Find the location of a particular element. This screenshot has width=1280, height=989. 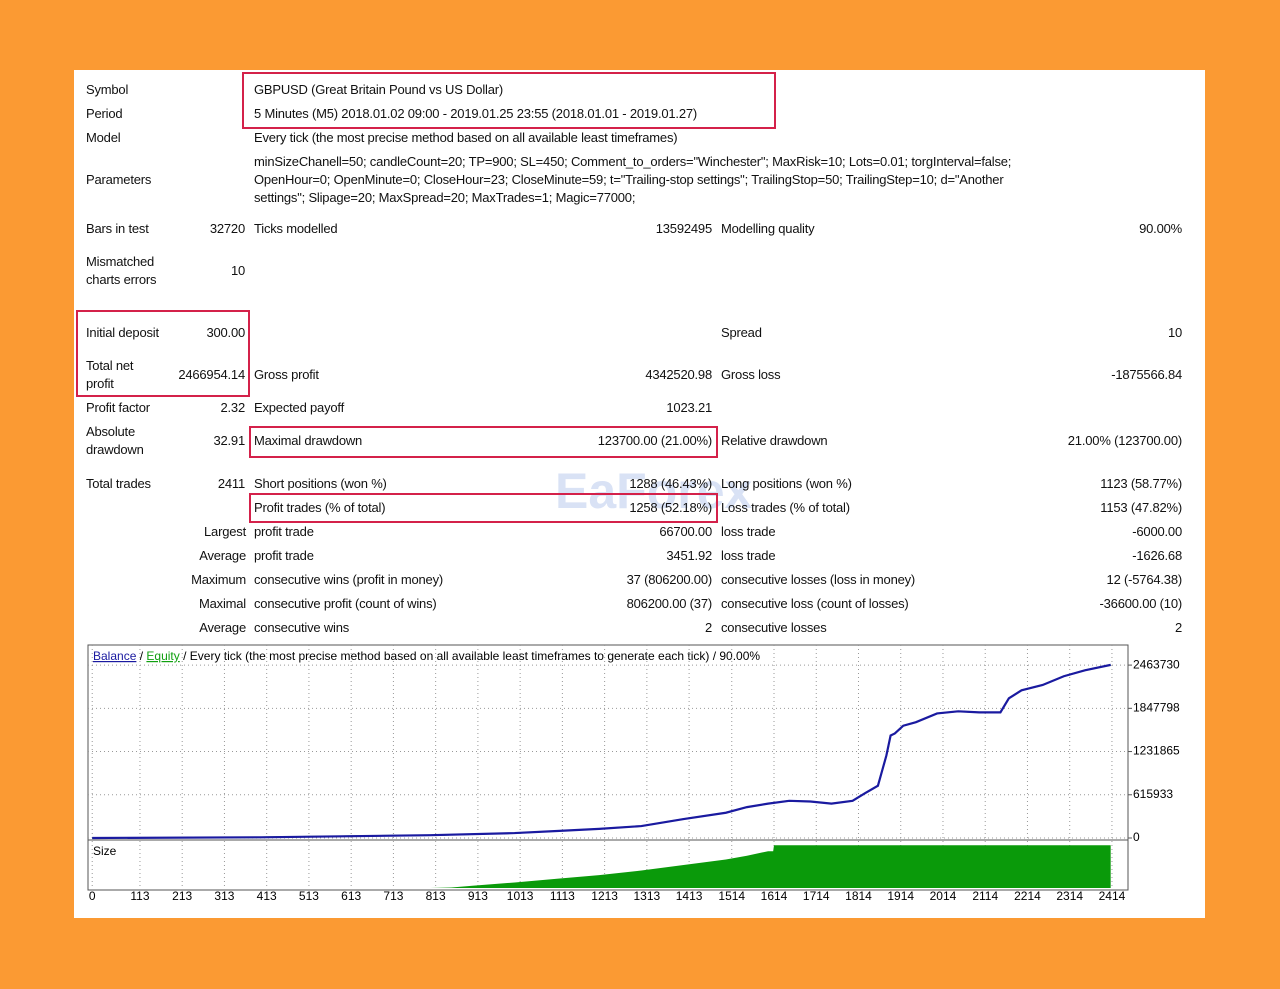

row-value: 1153 (47.82%) is located at coordinates (1141, 507).